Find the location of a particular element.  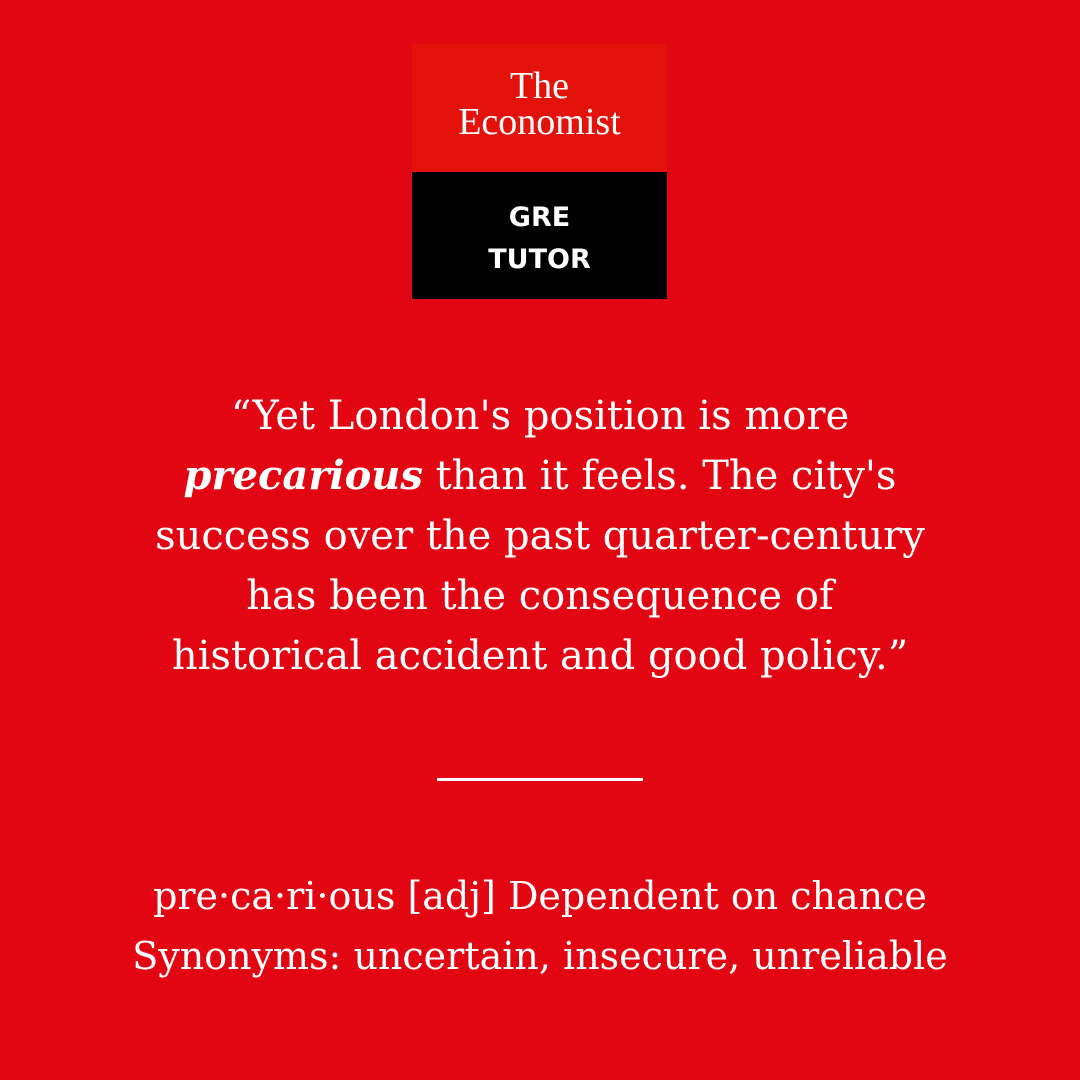

quote-line-2: precarious than it feels. The city's is located at coordinates (540, 476).